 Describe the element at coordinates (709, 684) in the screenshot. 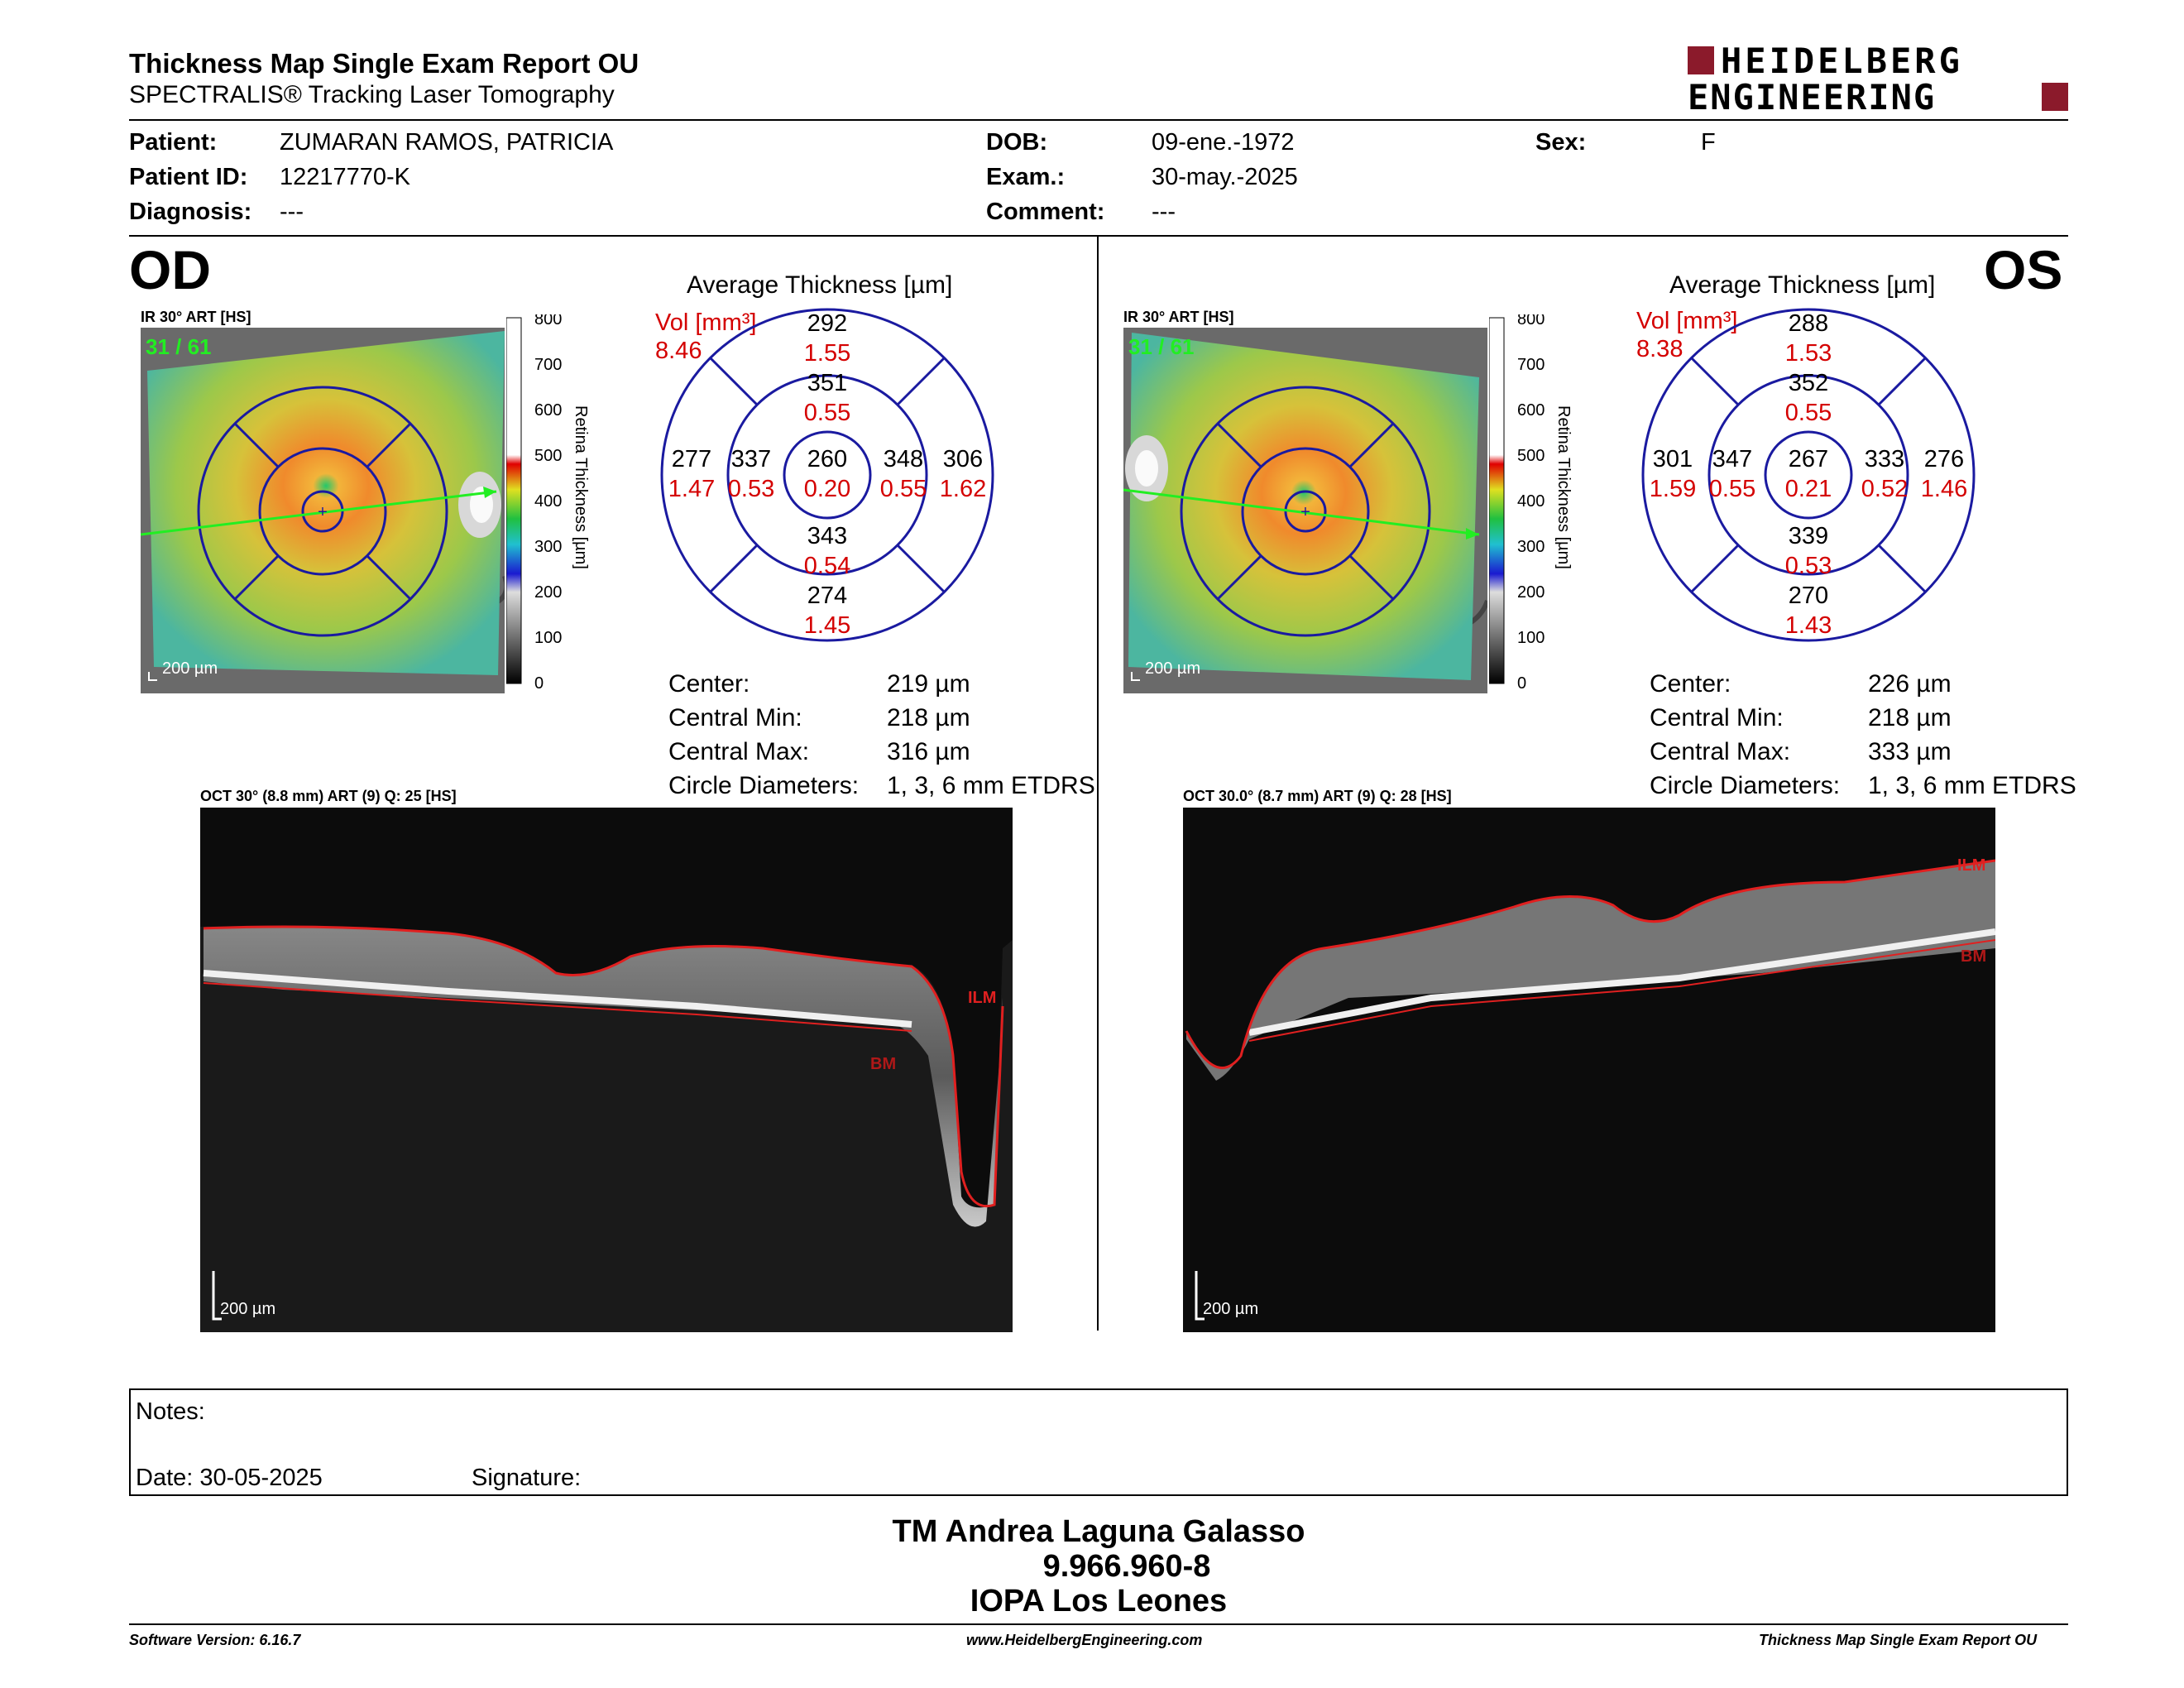

I see `od-stat-center-label: Center:` at that location.